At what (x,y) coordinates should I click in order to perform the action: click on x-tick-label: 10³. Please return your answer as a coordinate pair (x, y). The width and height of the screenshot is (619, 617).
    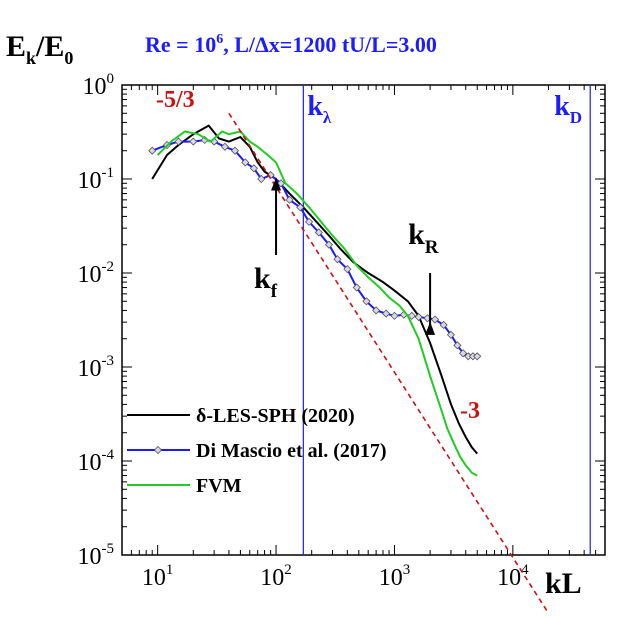
    Looking at the image, I should click on (395, 576).